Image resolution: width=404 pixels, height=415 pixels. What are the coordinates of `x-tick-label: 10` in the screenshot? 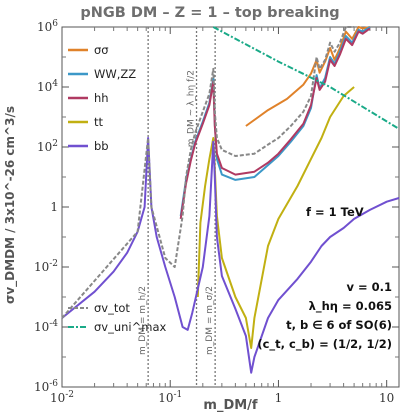 It's located at (386, 398).